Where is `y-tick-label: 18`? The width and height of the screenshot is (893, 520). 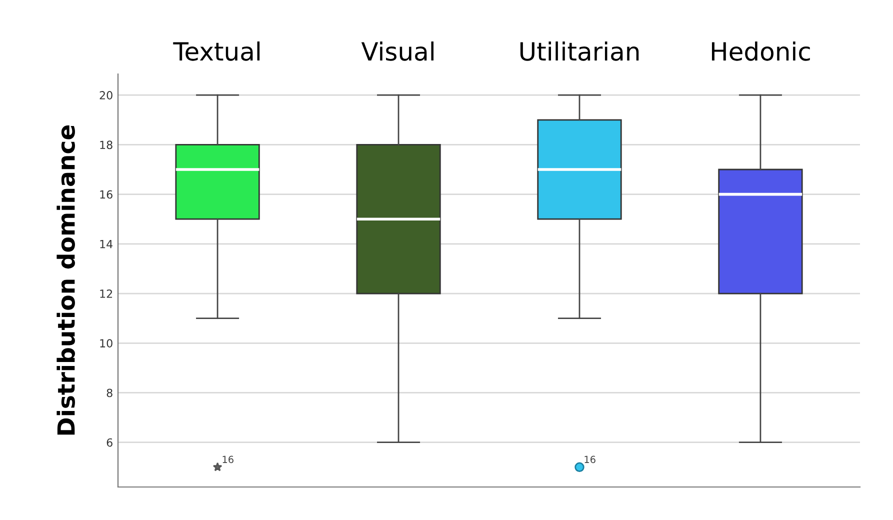 y-tick-label: 18 is located at coordinates (106, 145).